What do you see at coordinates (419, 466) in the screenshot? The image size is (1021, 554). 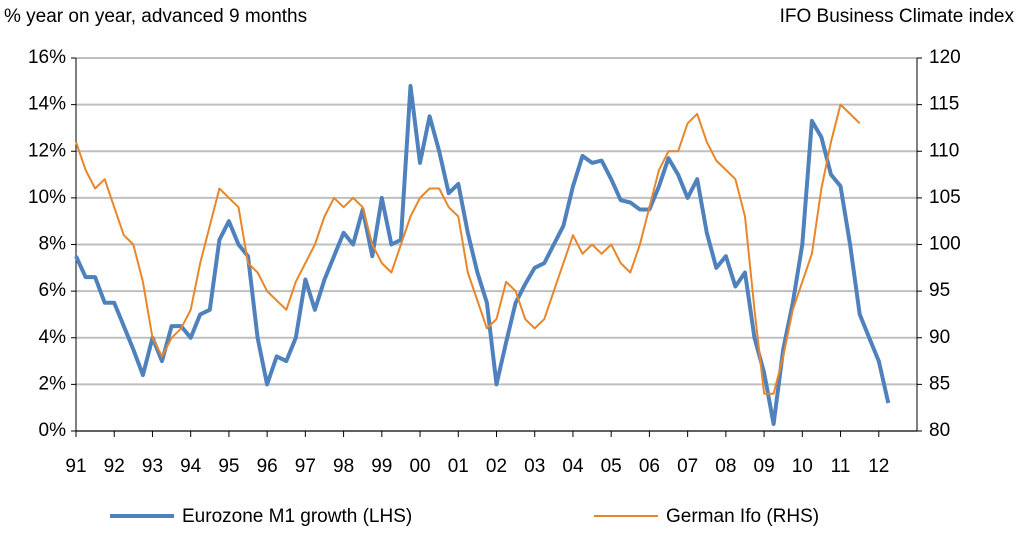 I see `x-tick-label: 00` at bounding box center [419, 466].